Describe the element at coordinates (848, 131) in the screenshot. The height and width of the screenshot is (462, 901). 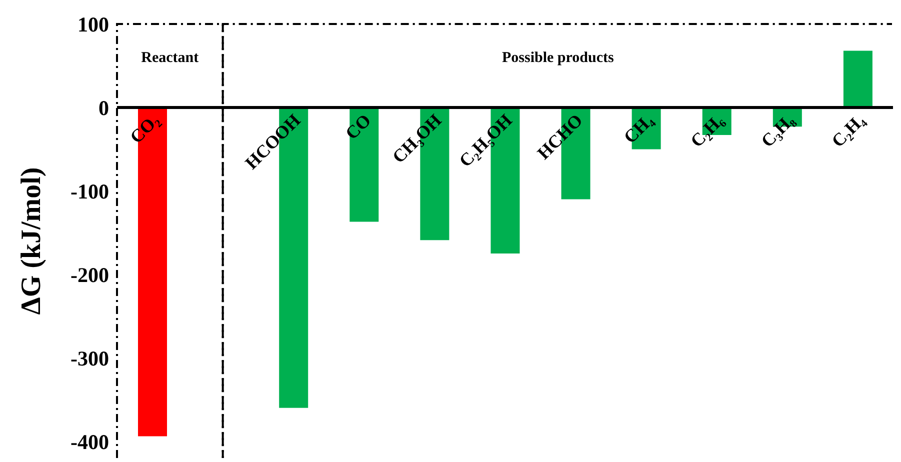
I see `x-tick-label: C₂H₄` at that location.